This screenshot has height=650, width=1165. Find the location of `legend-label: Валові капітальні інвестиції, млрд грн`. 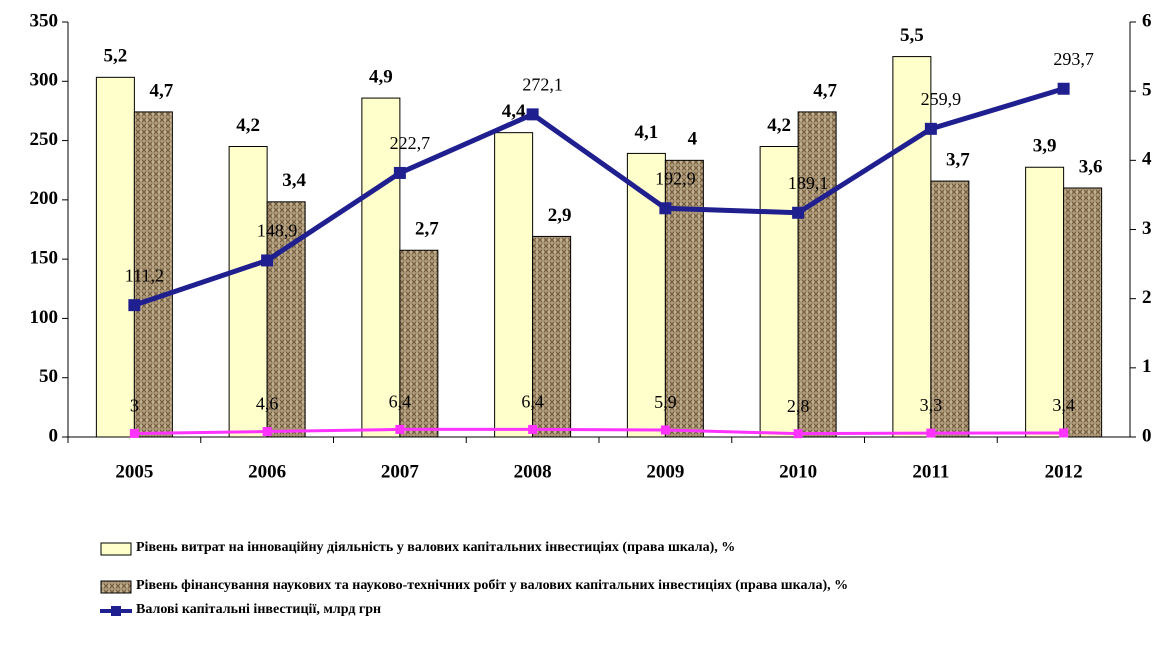

legend-label: Валові капітальні інвестиції, млрд грн is located at coordinates (259, 609).